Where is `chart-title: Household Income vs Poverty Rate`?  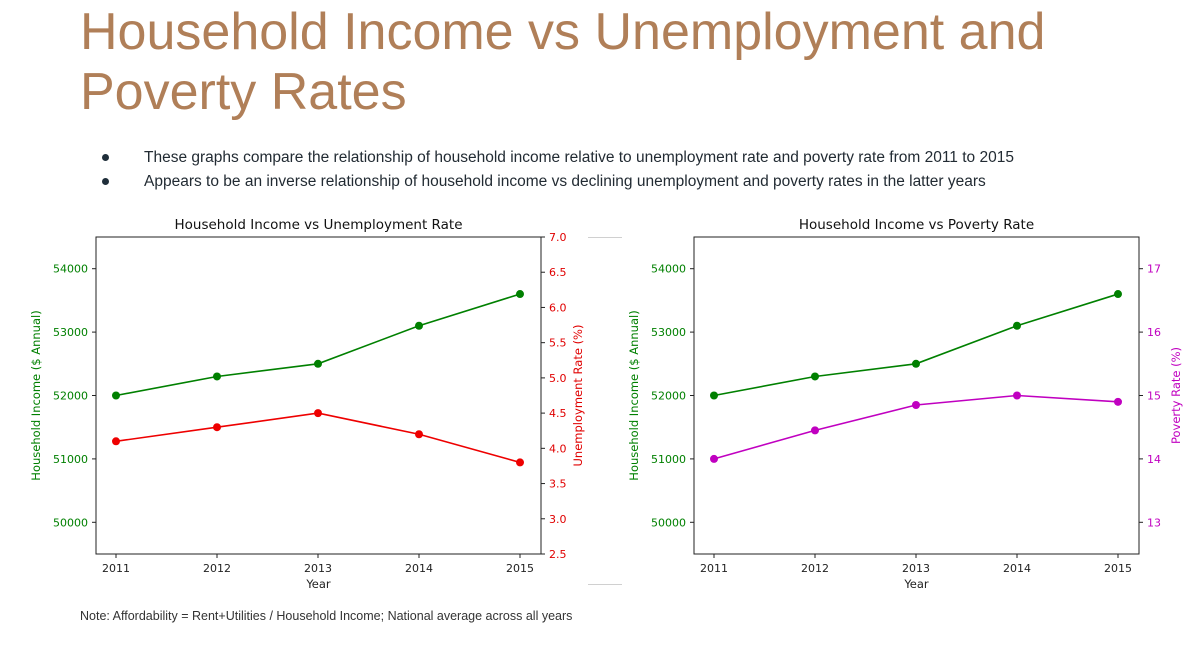
chart-title: Household Income vs Poverty Rate is located at coordinates (916, 225).